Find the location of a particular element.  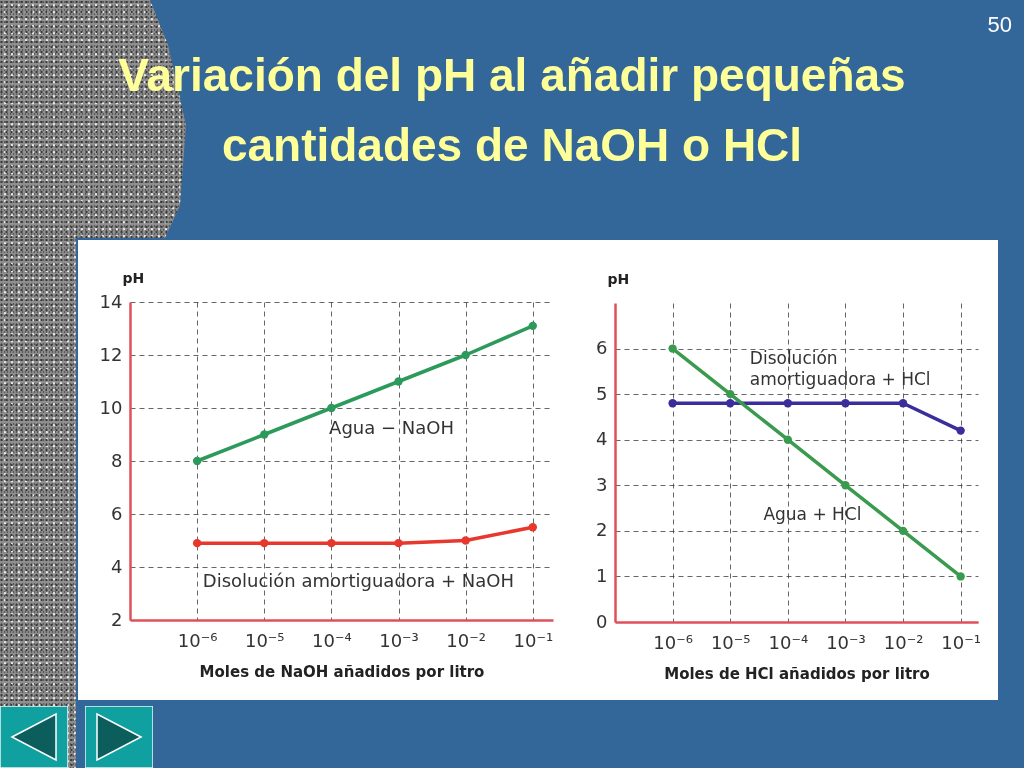

series-label: Agua + HCl is located at coordinates (812, 514).